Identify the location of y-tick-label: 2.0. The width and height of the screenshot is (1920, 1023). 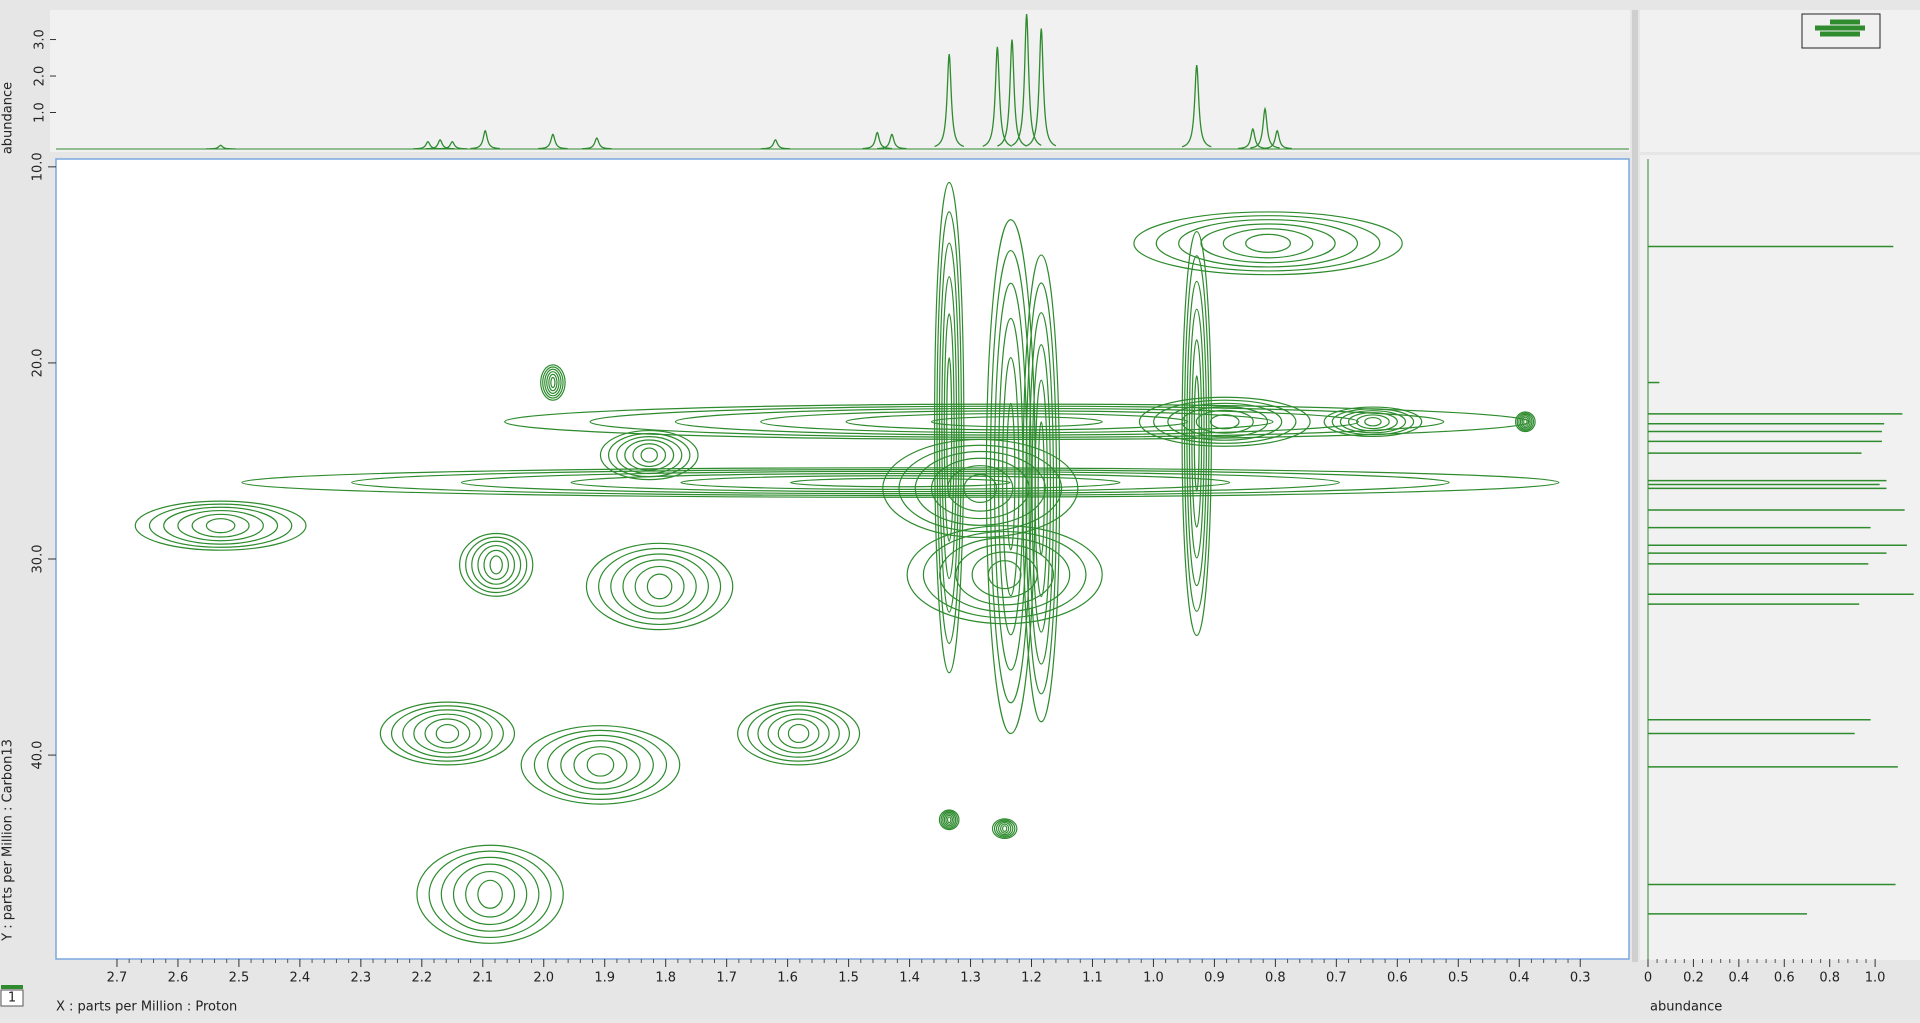
(40, 76).